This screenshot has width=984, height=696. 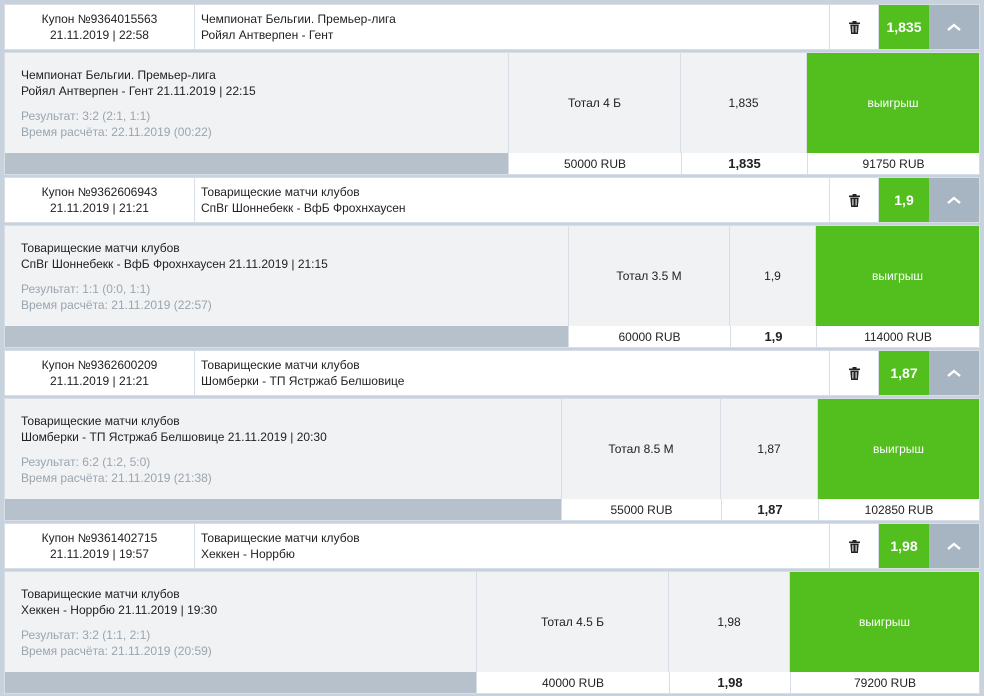 What do you see at coordinates (641, 449) in the screenshot?
I see `market-cell: Тотал 8.5 М` at bounding box center [641, 449].